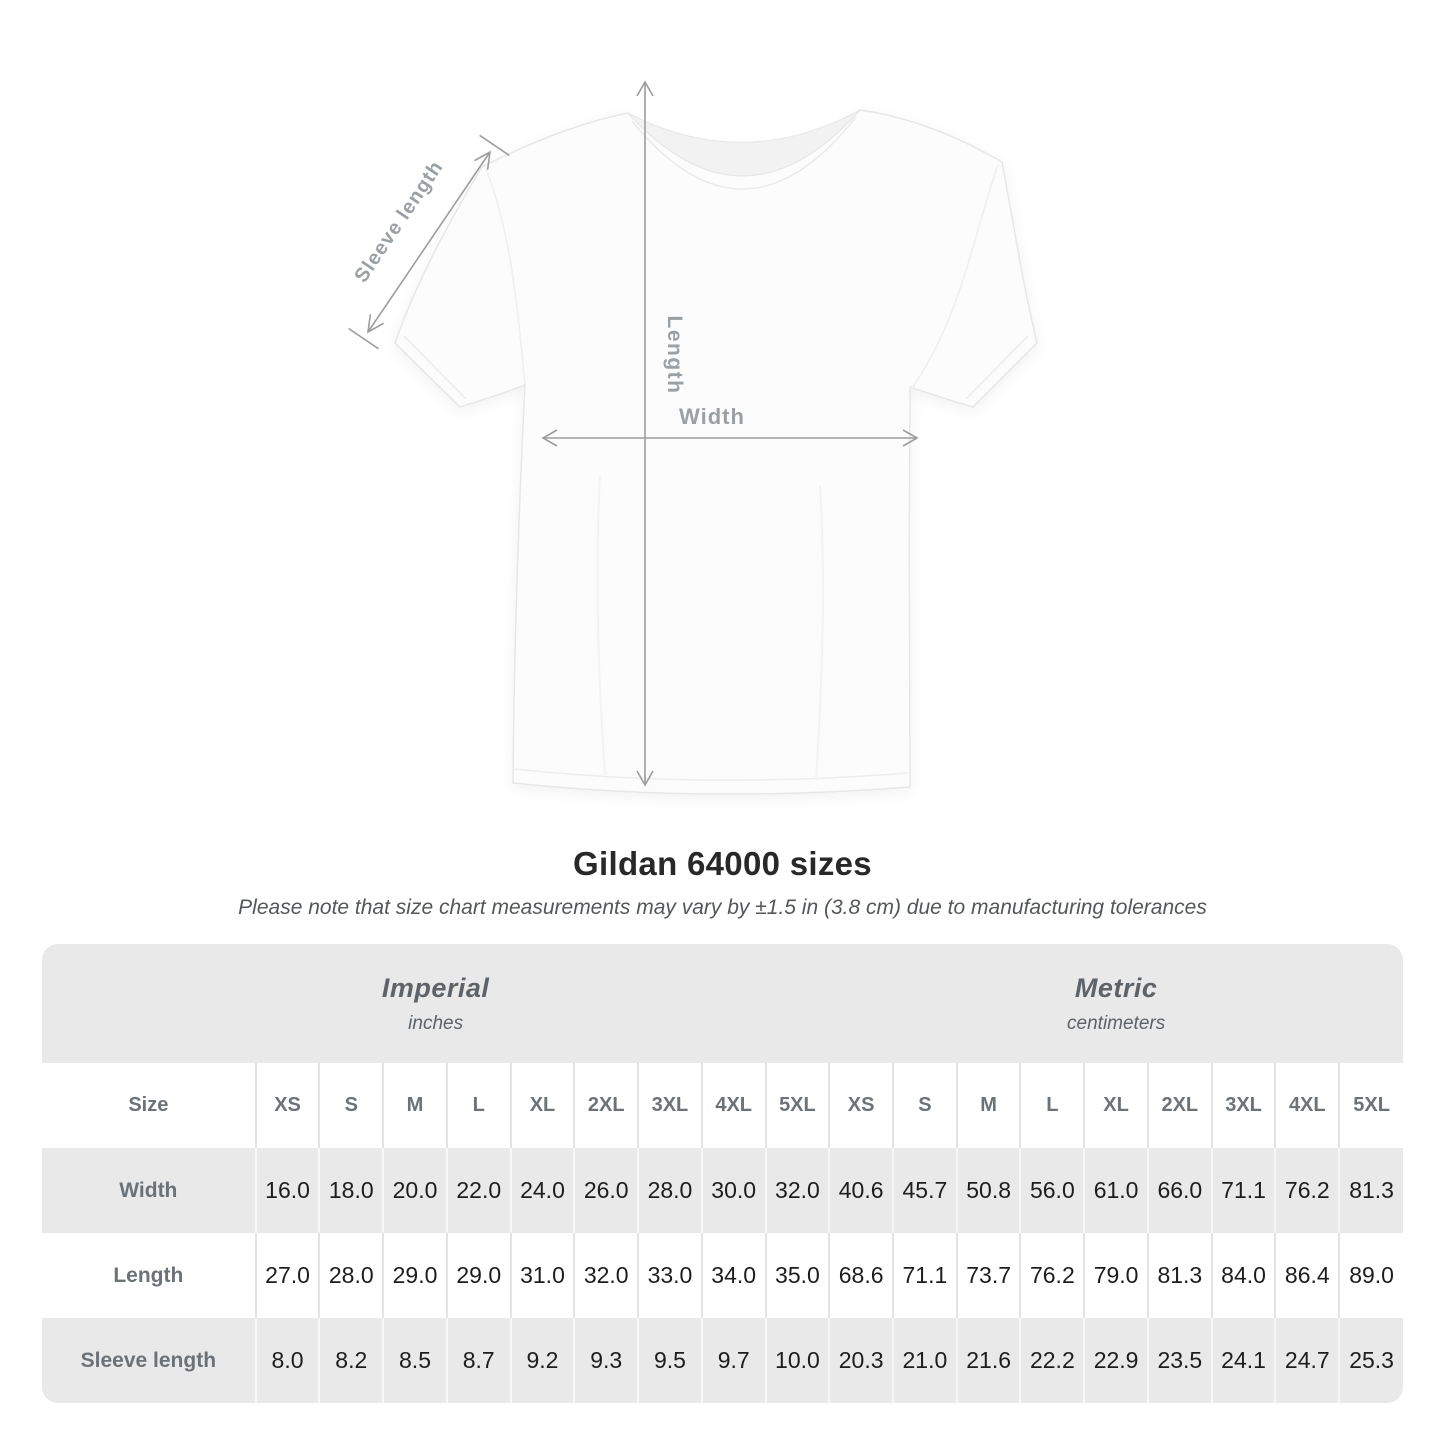  What do you see at coordinates (1307, 1105) in the screenshot?
I see `size-header-metric: 4XL` at bounding box center [1307, 1105].